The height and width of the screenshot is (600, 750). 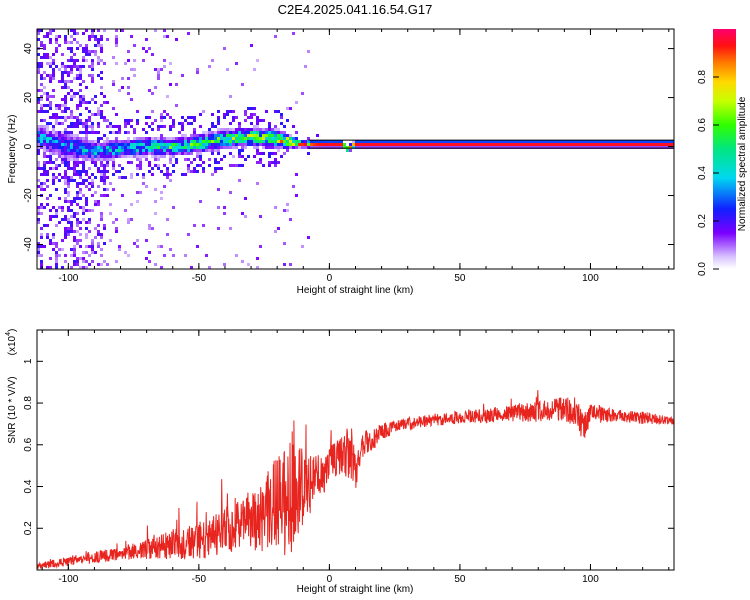 I want to click on svg-text: (x104), so click(x=11, y=342).